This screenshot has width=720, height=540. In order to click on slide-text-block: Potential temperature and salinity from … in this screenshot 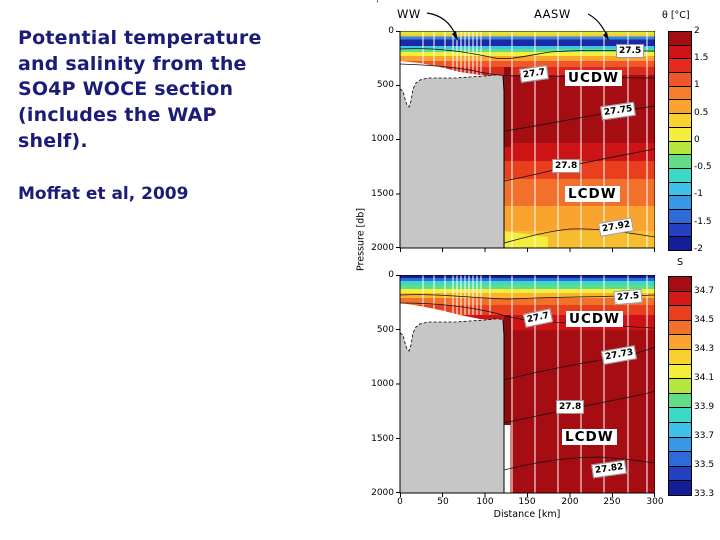, I will do `click(147, 115)`.